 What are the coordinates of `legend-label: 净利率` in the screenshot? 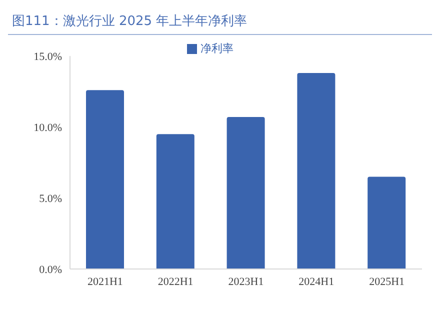 It's located at (217, 48).